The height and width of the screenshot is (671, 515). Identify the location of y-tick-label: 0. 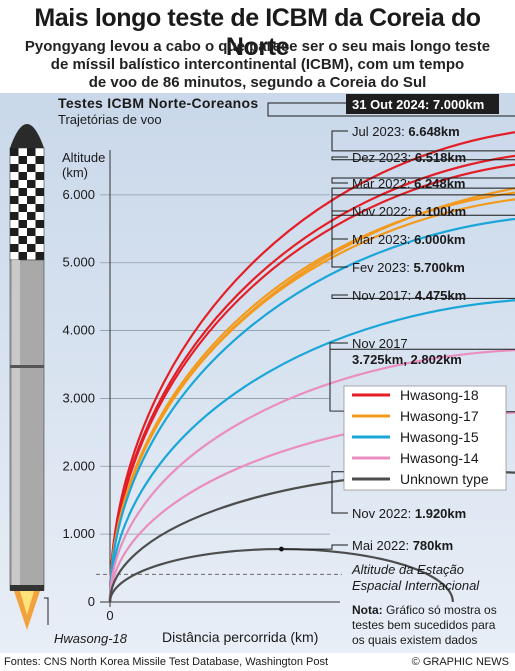
(91, 601).